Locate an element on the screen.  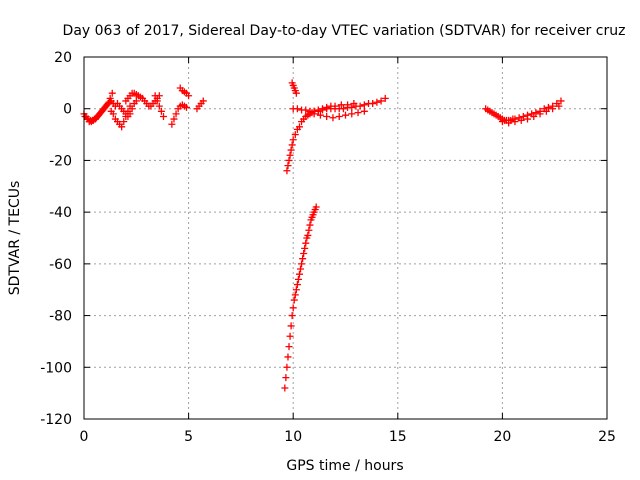
x-axis-title: GPS time / hours is located at coordinates (344, 466).